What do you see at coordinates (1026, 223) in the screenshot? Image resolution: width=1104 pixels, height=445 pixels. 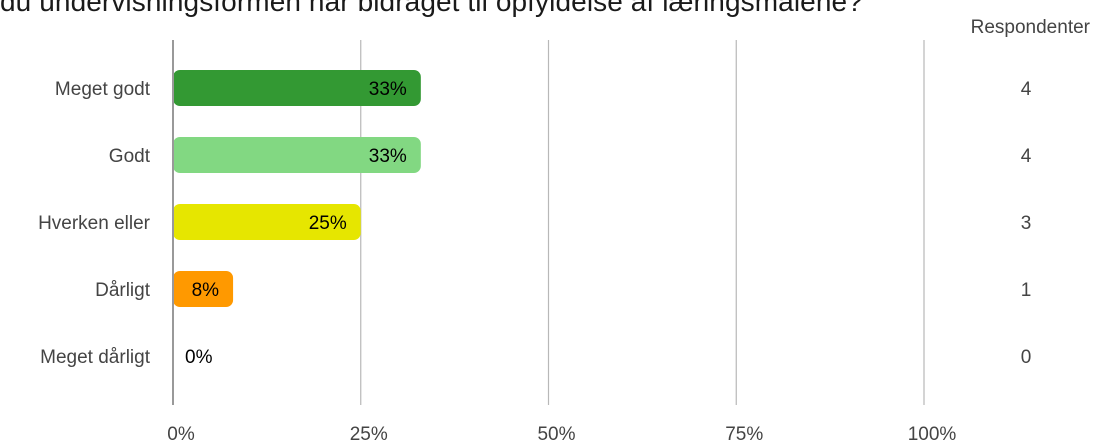 I see `respondent-count: 3` at bounding box center [1026, 223].